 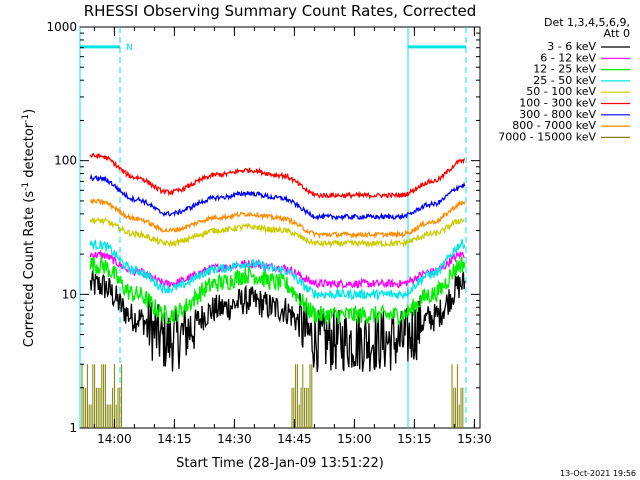 What do you see at coordinates (272, 396) in the screenshot?
I see `series-7000-15000keV` at bounding box center [272, 396].